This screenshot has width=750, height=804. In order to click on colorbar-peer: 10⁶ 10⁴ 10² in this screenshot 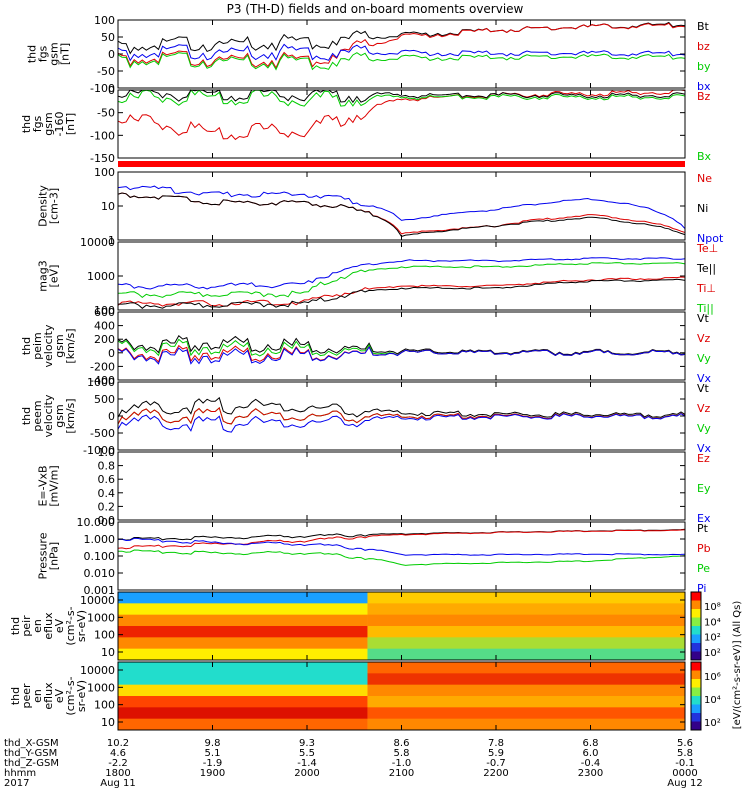, I will do `click(705, 696)`.